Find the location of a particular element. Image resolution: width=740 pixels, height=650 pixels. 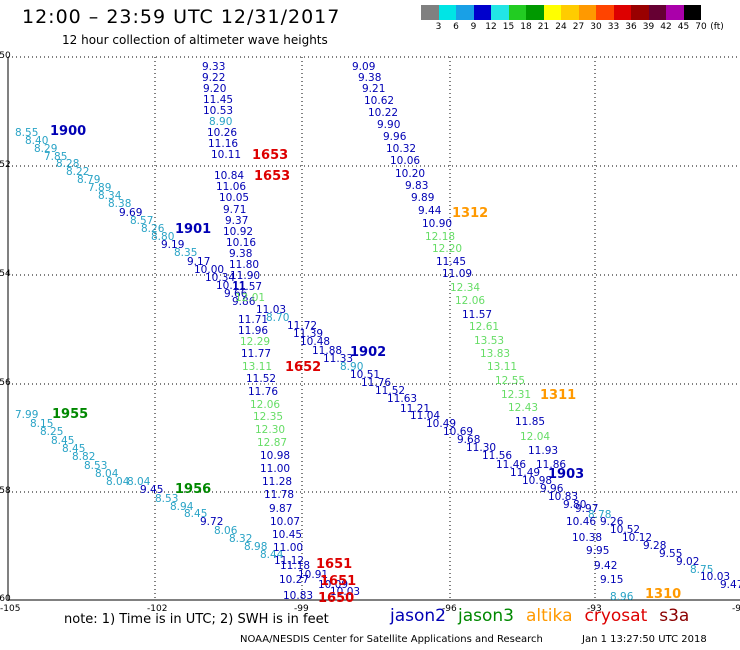

wave-height-value: 10.45 is located at coordinates (287, 535).